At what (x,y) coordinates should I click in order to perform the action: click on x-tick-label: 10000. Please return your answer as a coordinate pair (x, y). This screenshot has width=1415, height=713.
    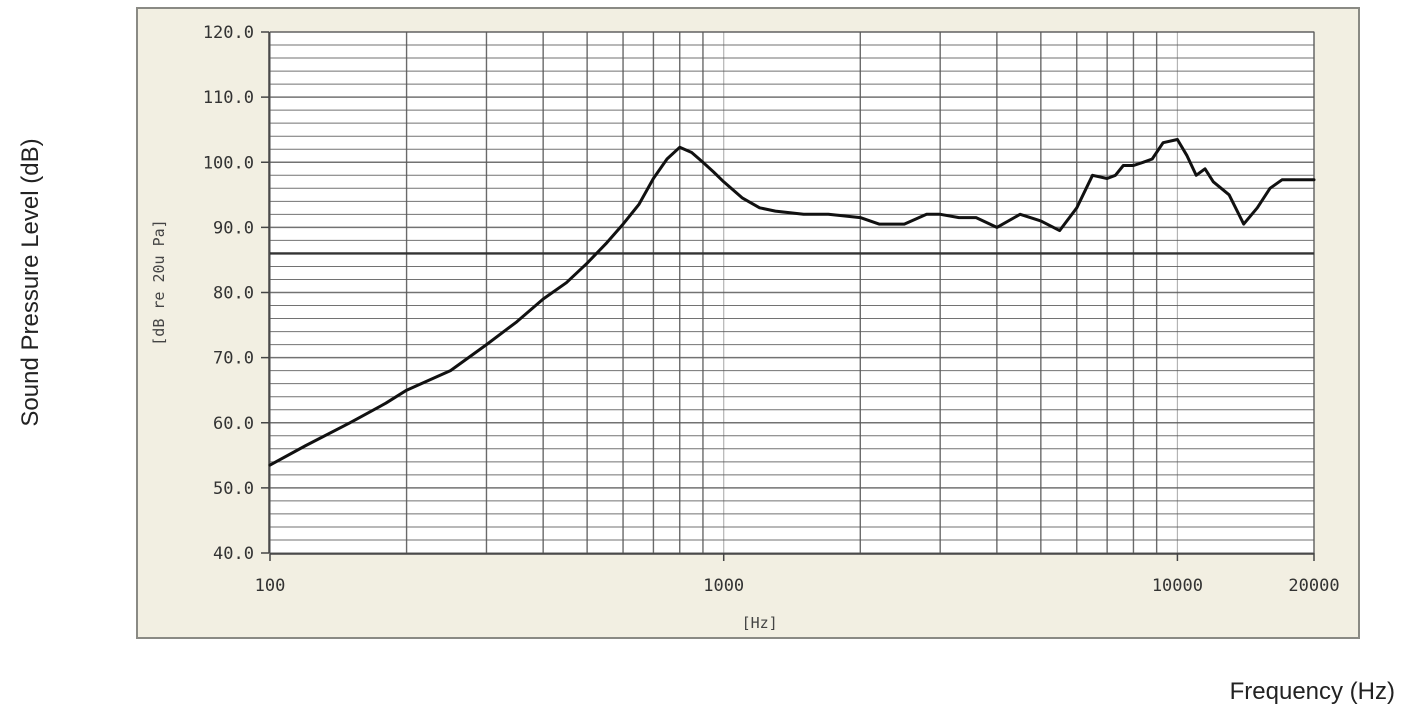
    Looking at the image, I should click on (1177, 586).